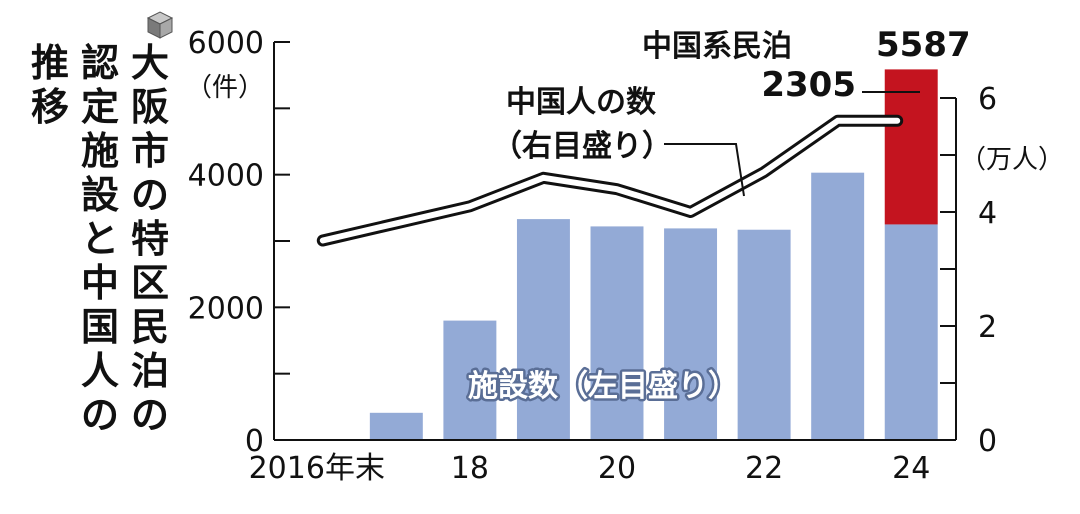 This screenshot has width=1080, height=514. Describe the element at coordinates (987, 327) in the screenshot. I see `right-tick-label: 2` at that location.